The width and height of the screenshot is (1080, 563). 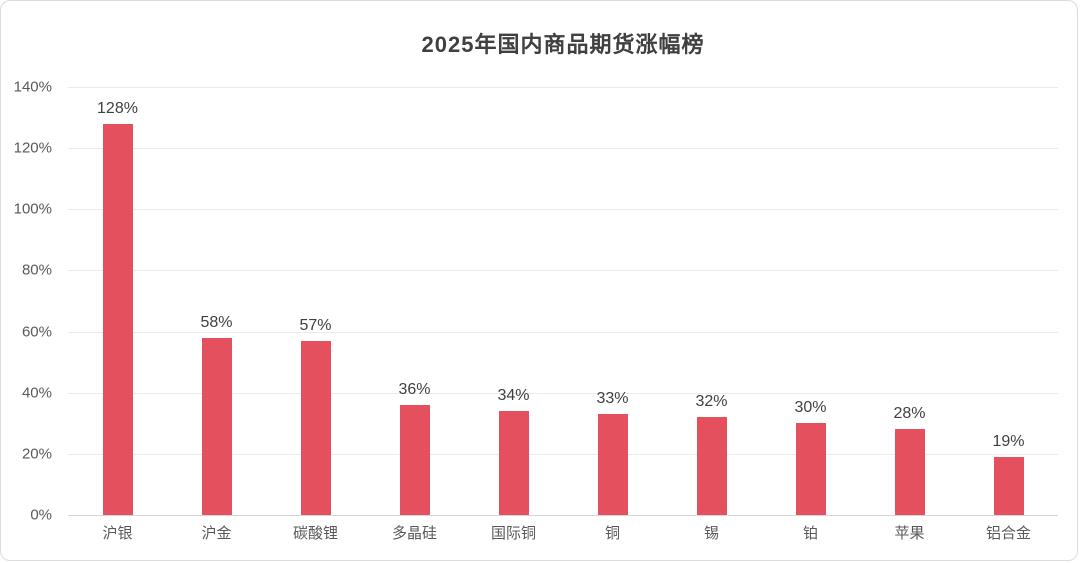 I want to click on bar-group: 34%, so click(x=513, y=301).